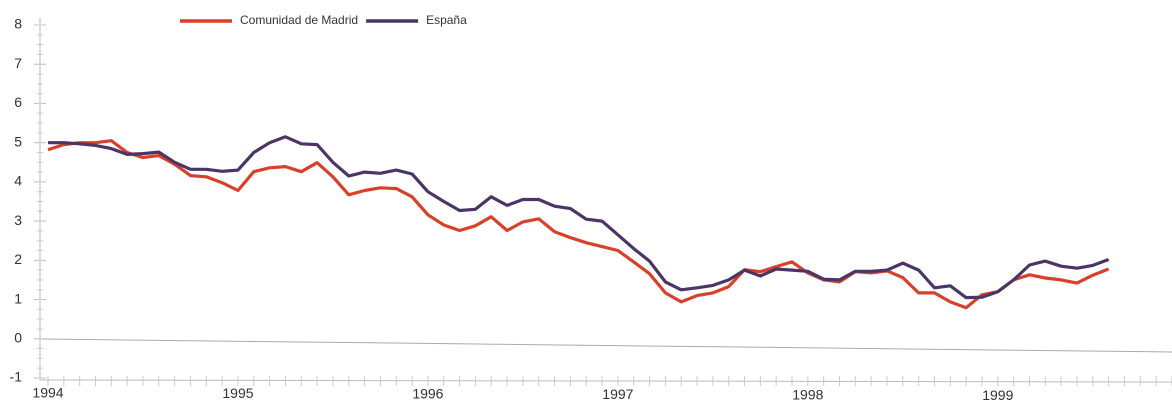 This screenshot has height=414, width=1172. What do you see at coordinates (18, 24) in the screenshot?
I see `y-tick-label: 8` at bounding box center [18, 24].